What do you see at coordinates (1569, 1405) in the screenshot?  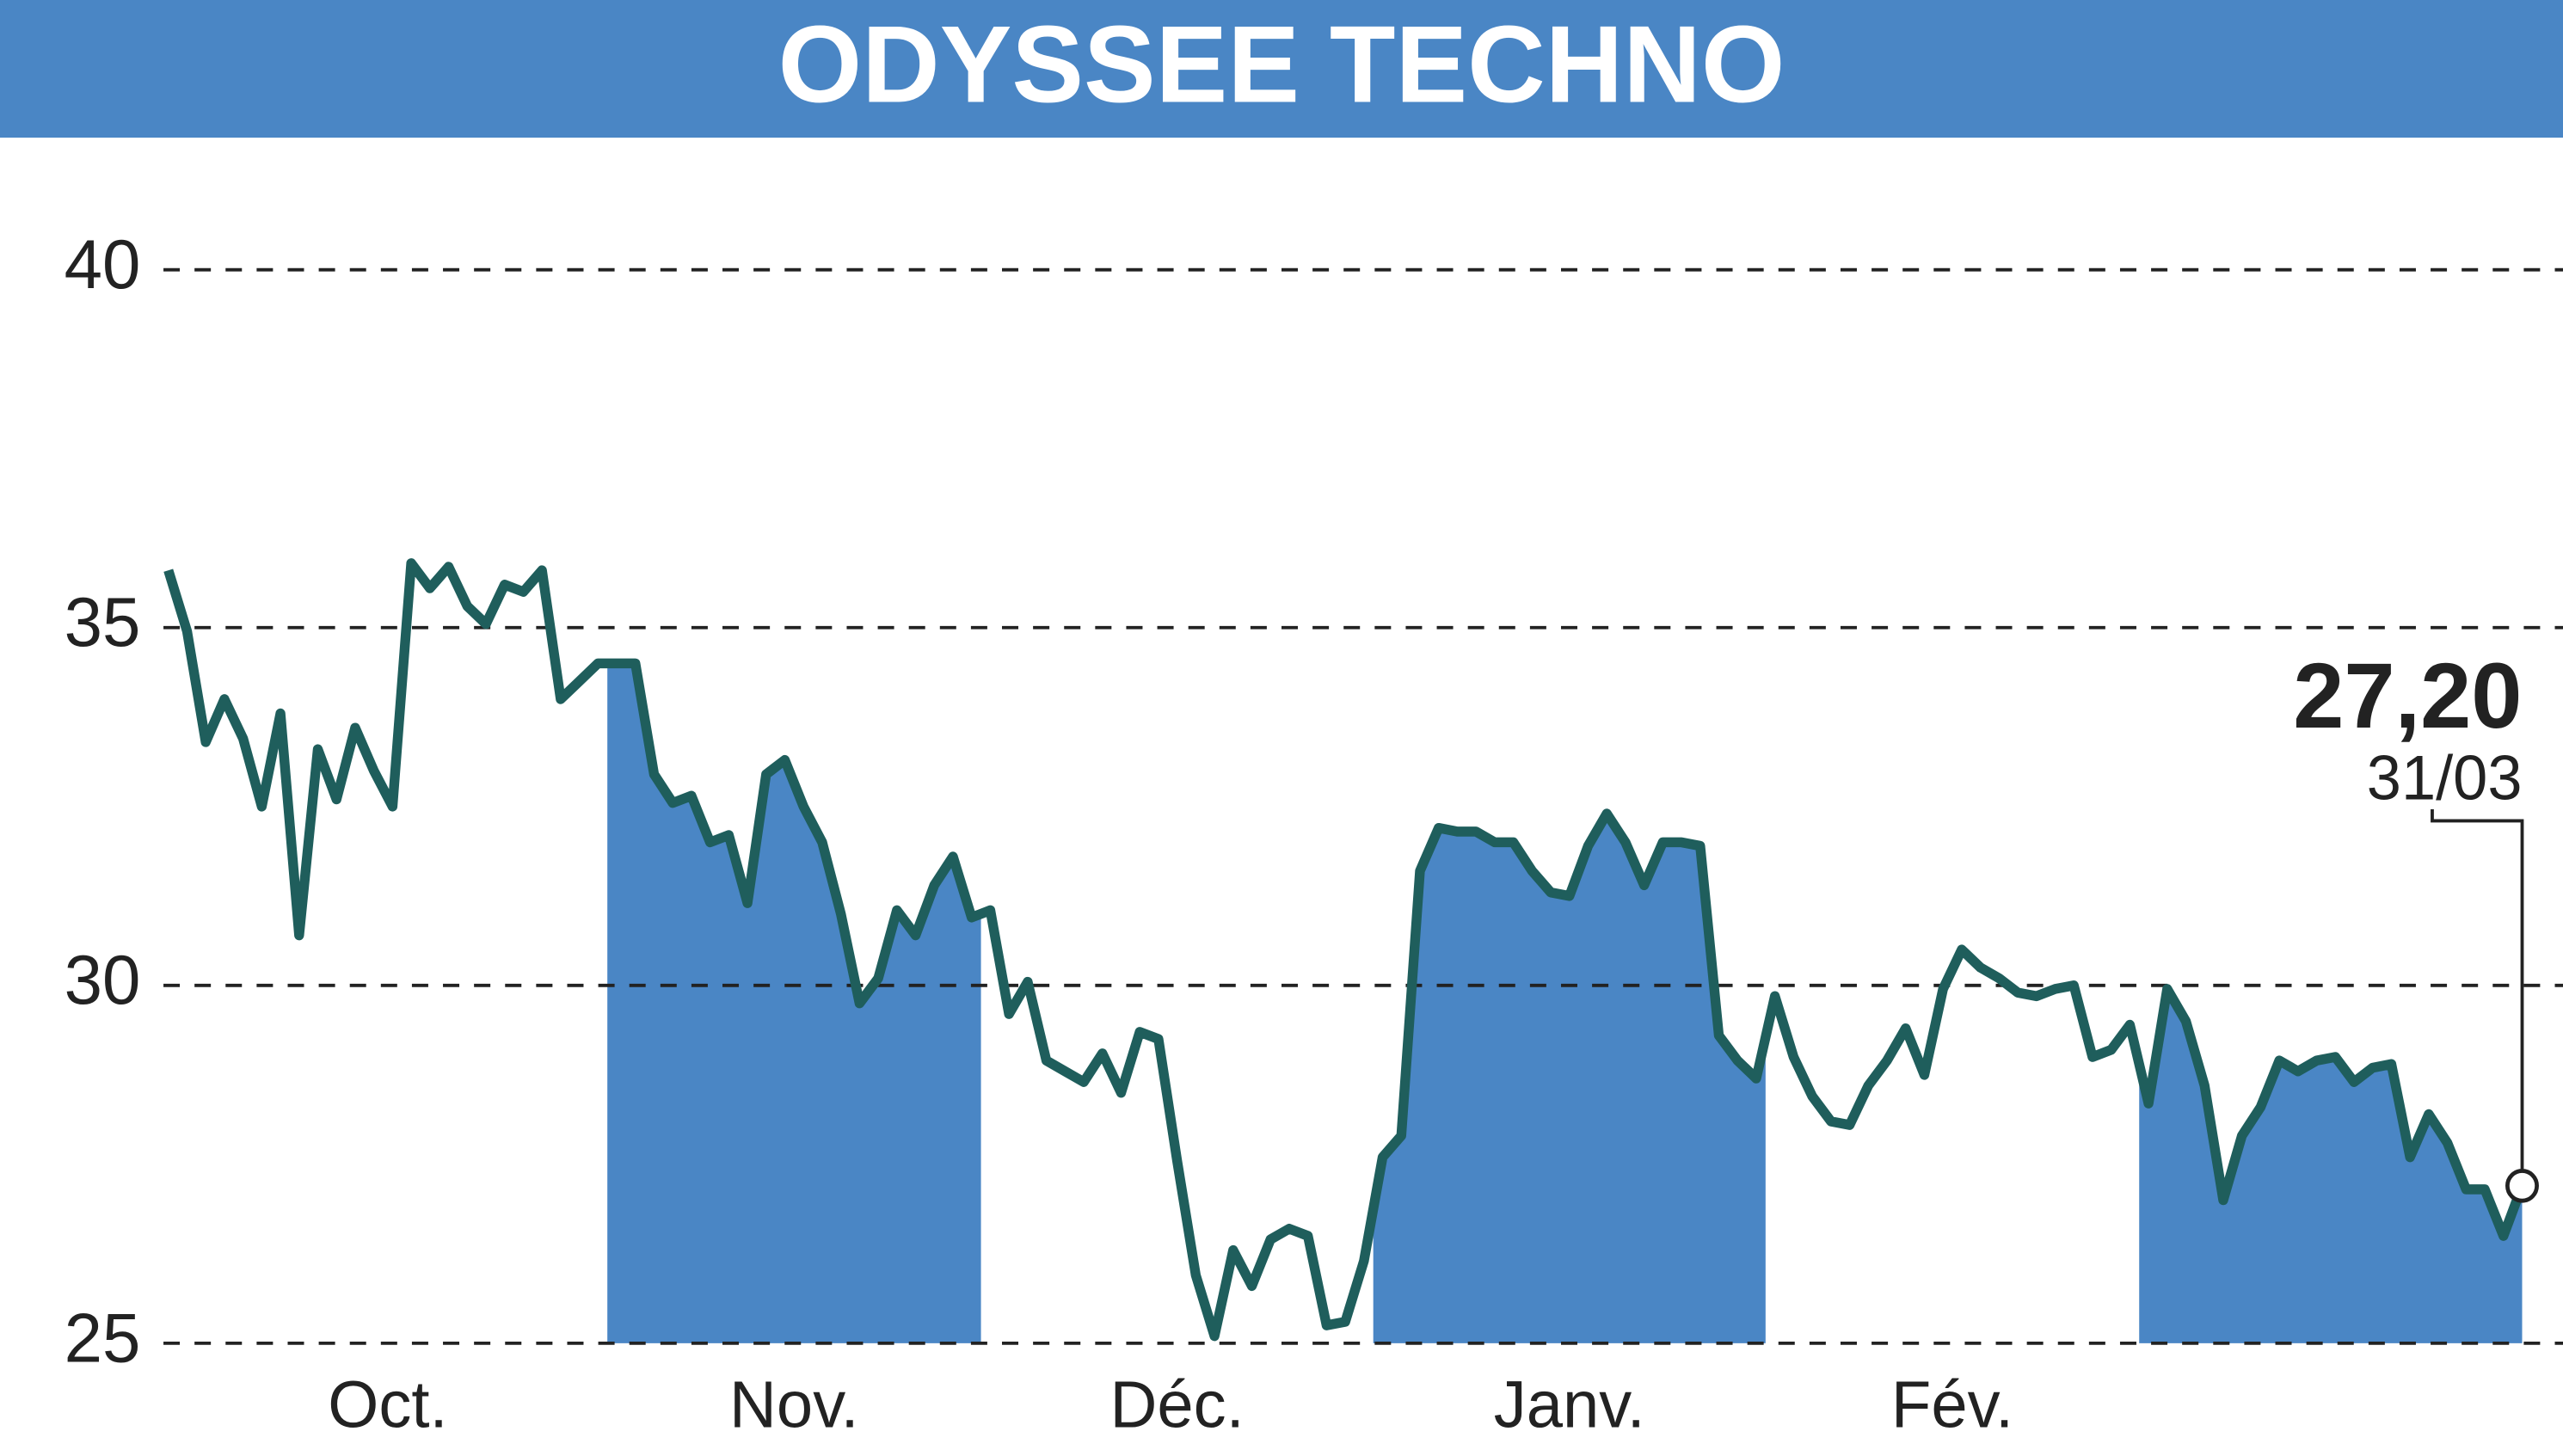 I see `x-tick-label: Janv.` at bounding box center [1569, 1405].